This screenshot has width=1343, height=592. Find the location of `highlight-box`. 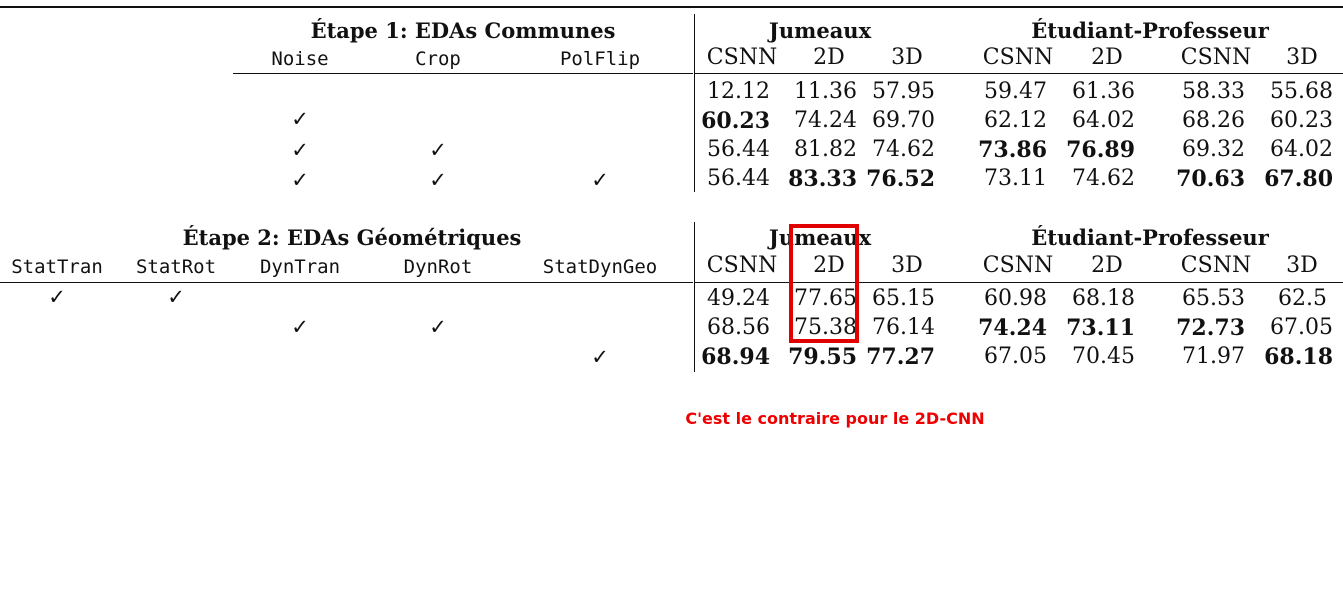

highlight-box is located at coordinates (824, 283).